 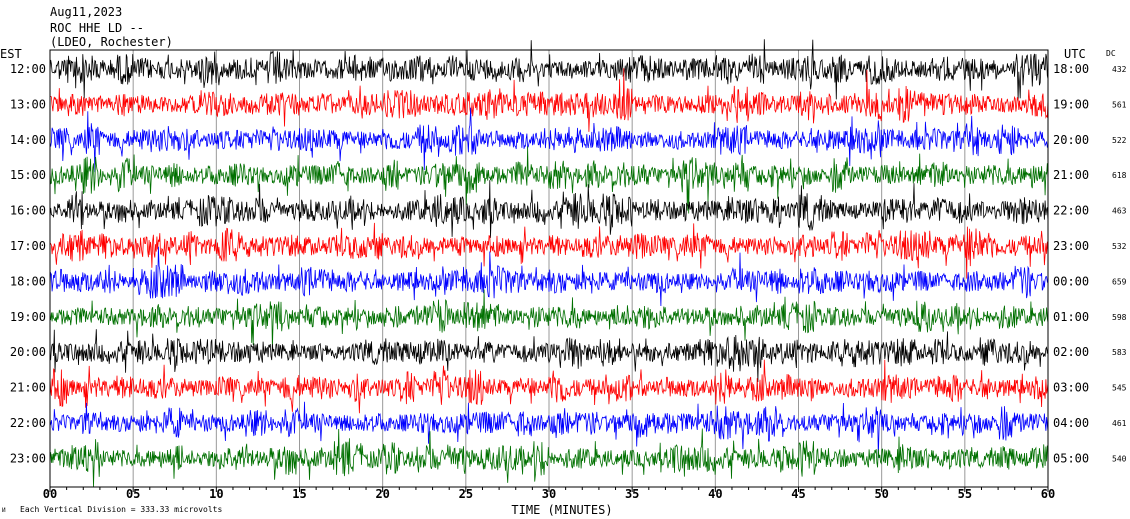 I want to click on network-label: (LDEO, Rochester), so click(x=111, y=42).